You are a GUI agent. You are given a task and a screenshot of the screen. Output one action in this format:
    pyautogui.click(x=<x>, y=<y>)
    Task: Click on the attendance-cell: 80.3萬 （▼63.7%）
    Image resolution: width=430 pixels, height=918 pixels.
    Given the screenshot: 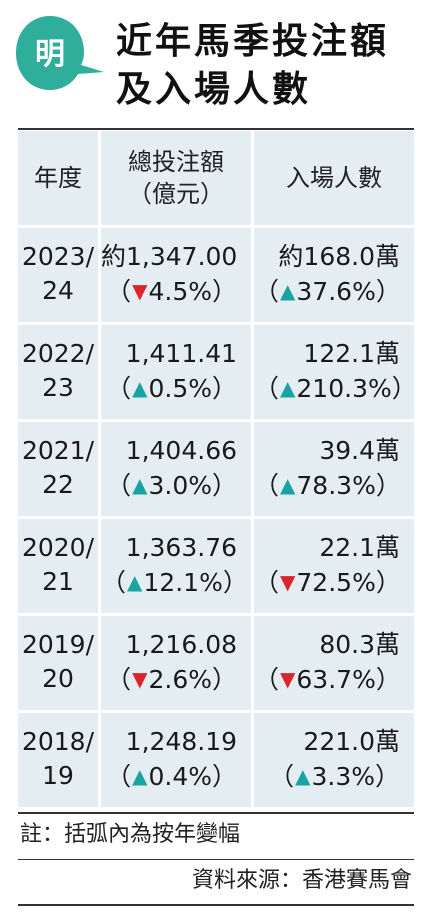 What is the action you would take?
    pyautogui.click(x=334, y=663)
    